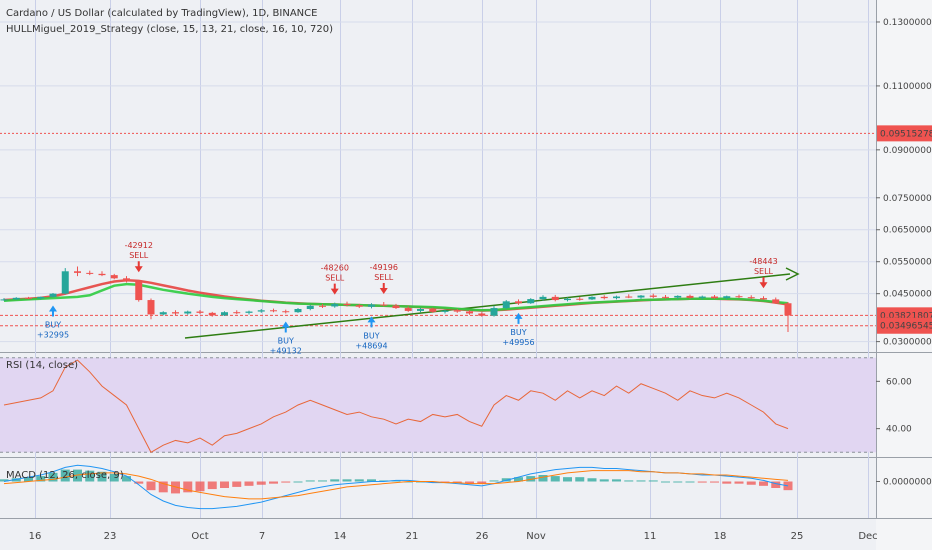 Image resolution: width=932 pixels, height=550 pixels. What do you see at coordinates (53, 334) in the screenshot?
I see `buy-pnl: +32995` at bounding box center [53, 334].